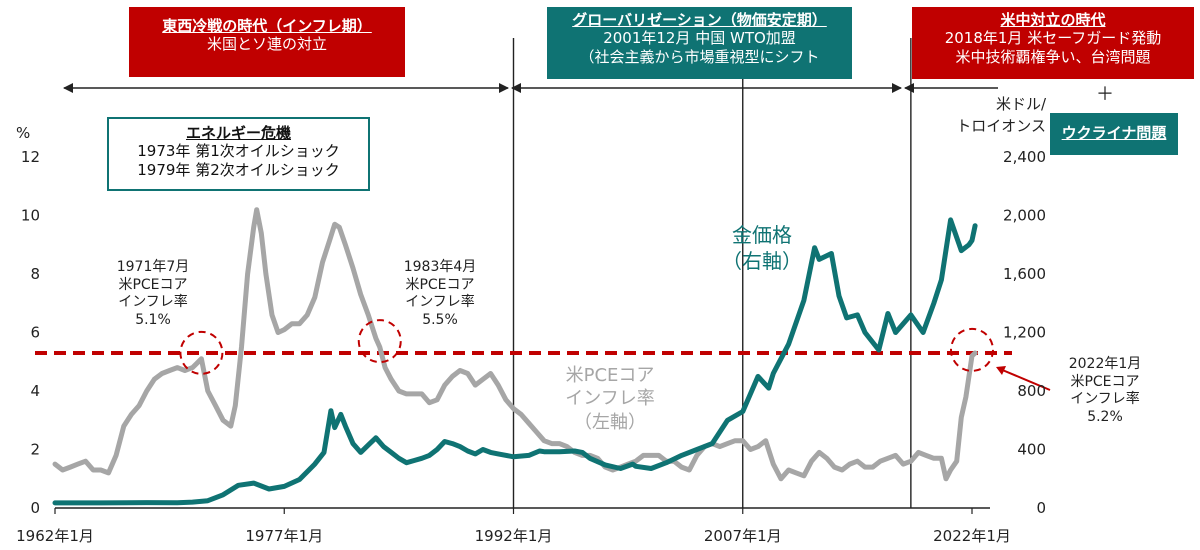 Image resolution: width=1200 pixels, height=550 pixels. I want to click on annotation-2022: 2022年1月 米PCEコア インフレ率 5.2%, so click(1105, 391).